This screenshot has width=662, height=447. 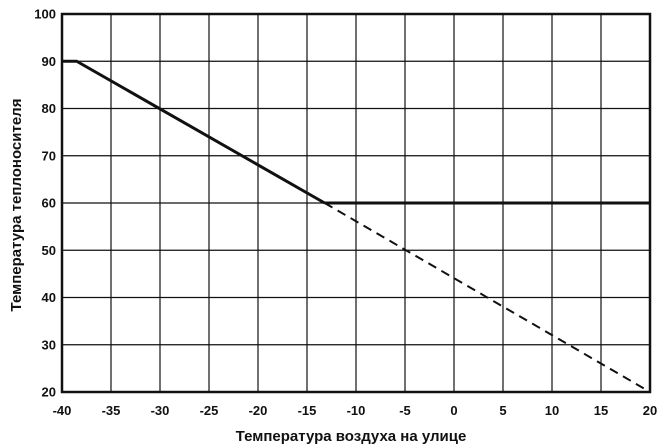 I want to click on y-tick-label: 70, so click(x=49, y=155).